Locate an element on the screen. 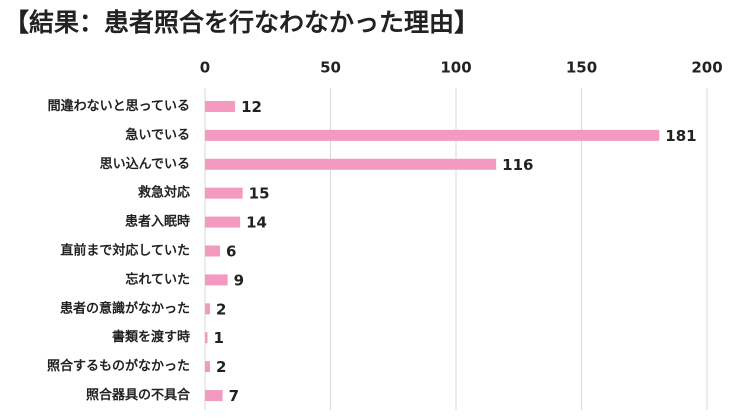 This screenshot has height=418, width=730. y-tick-label: 患者の意識がなかった is located at coordinates (125, 308).